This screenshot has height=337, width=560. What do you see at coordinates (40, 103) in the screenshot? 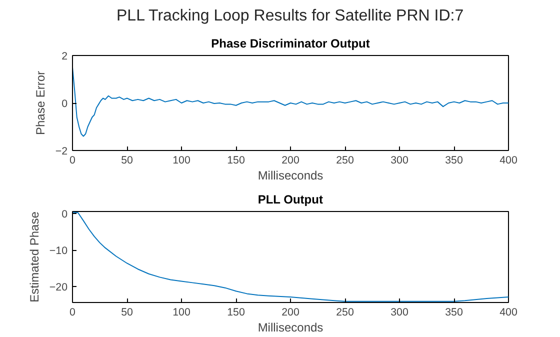
I see `y-axis-title: Phase Error` at bounding box center [40, 103].